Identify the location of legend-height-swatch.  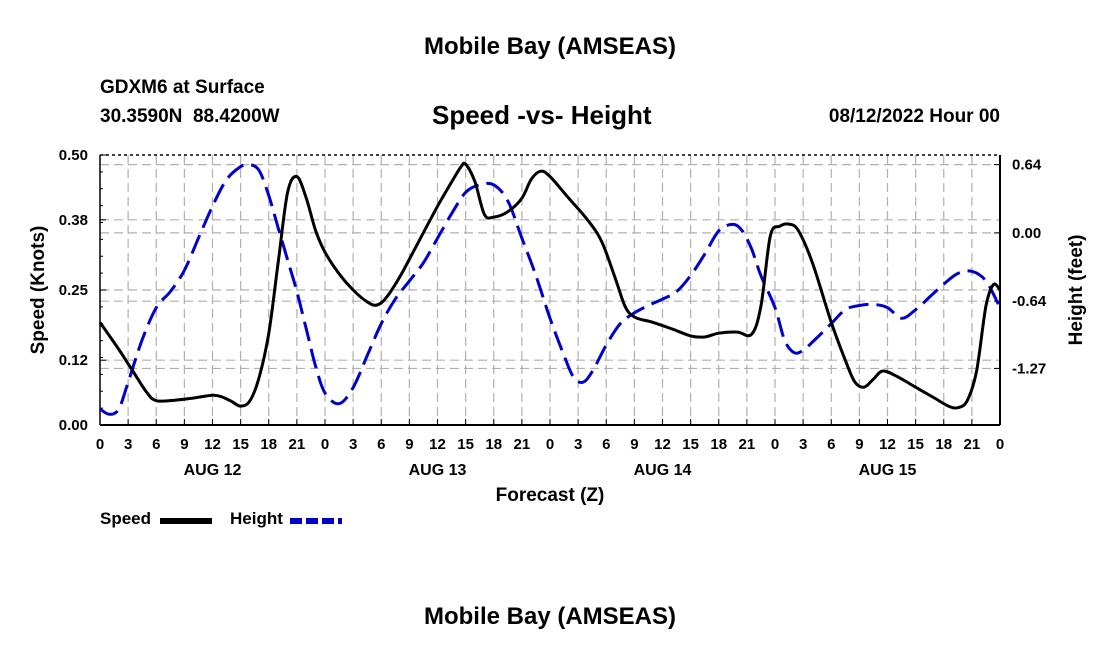
(316, 521).